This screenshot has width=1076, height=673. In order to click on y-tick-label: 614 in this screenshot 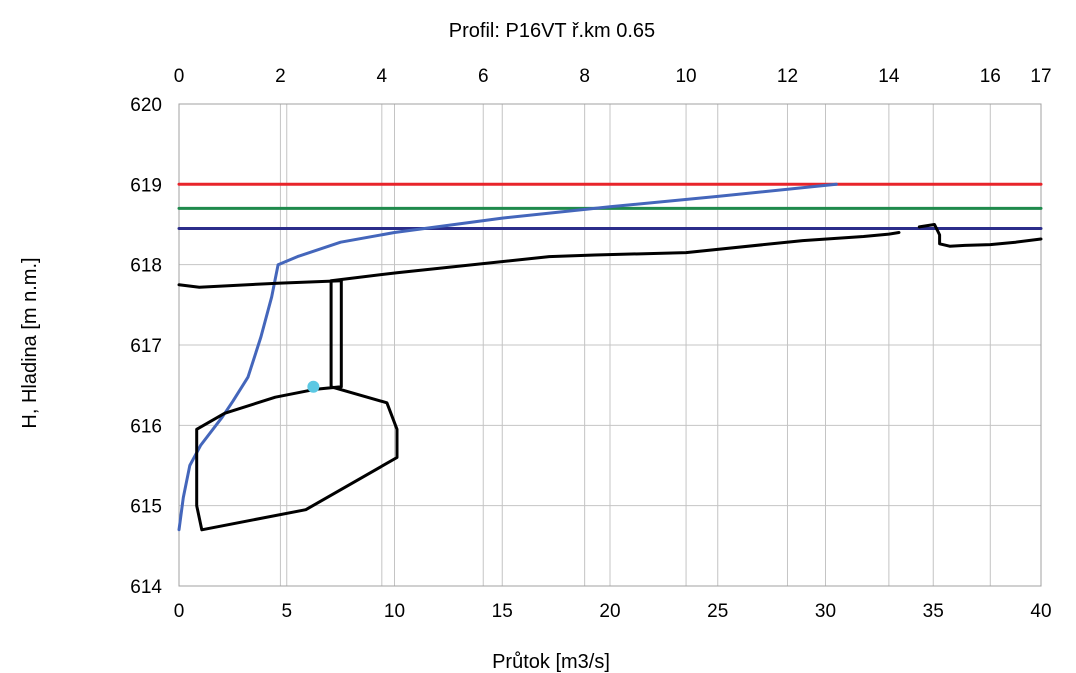, I will do `click(146, 587)`.